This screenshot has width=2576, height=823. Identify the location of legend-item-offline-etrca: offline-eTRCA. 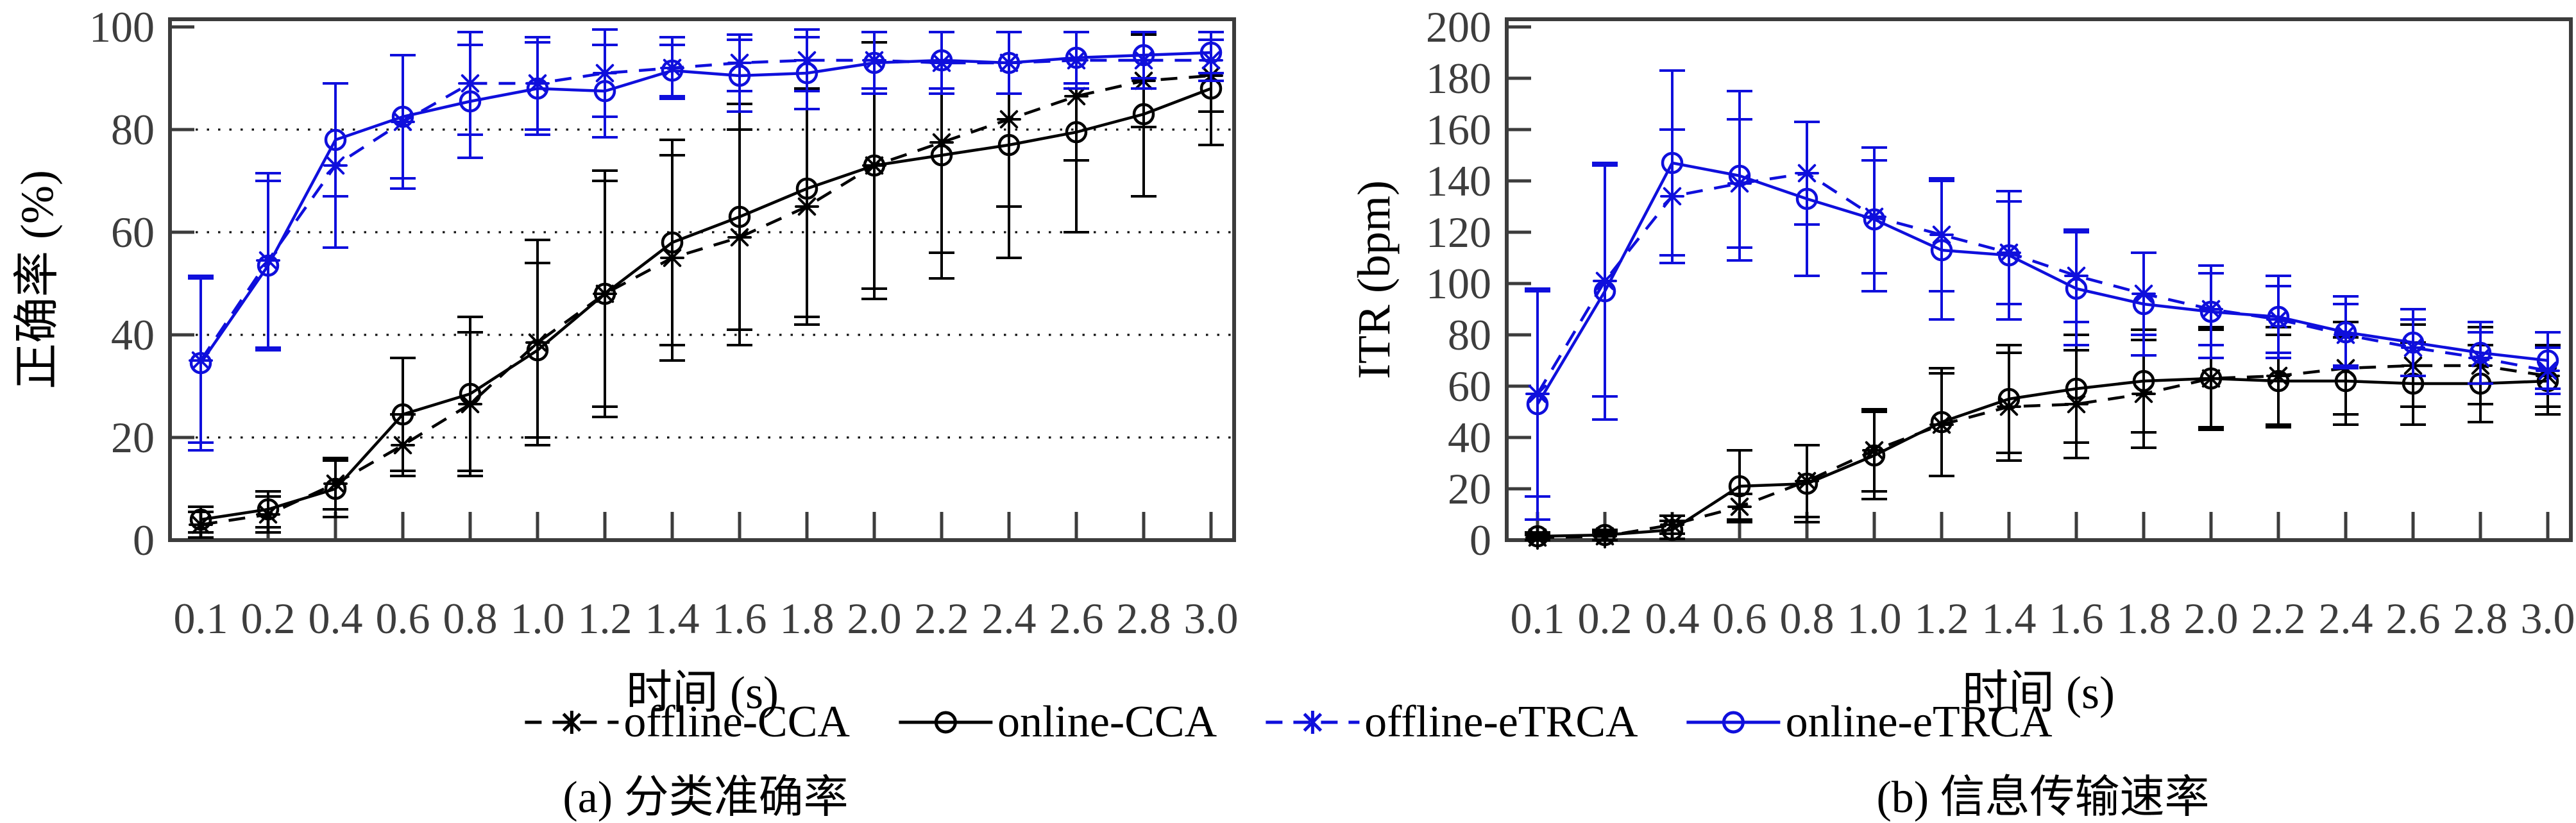
(1451, 722).